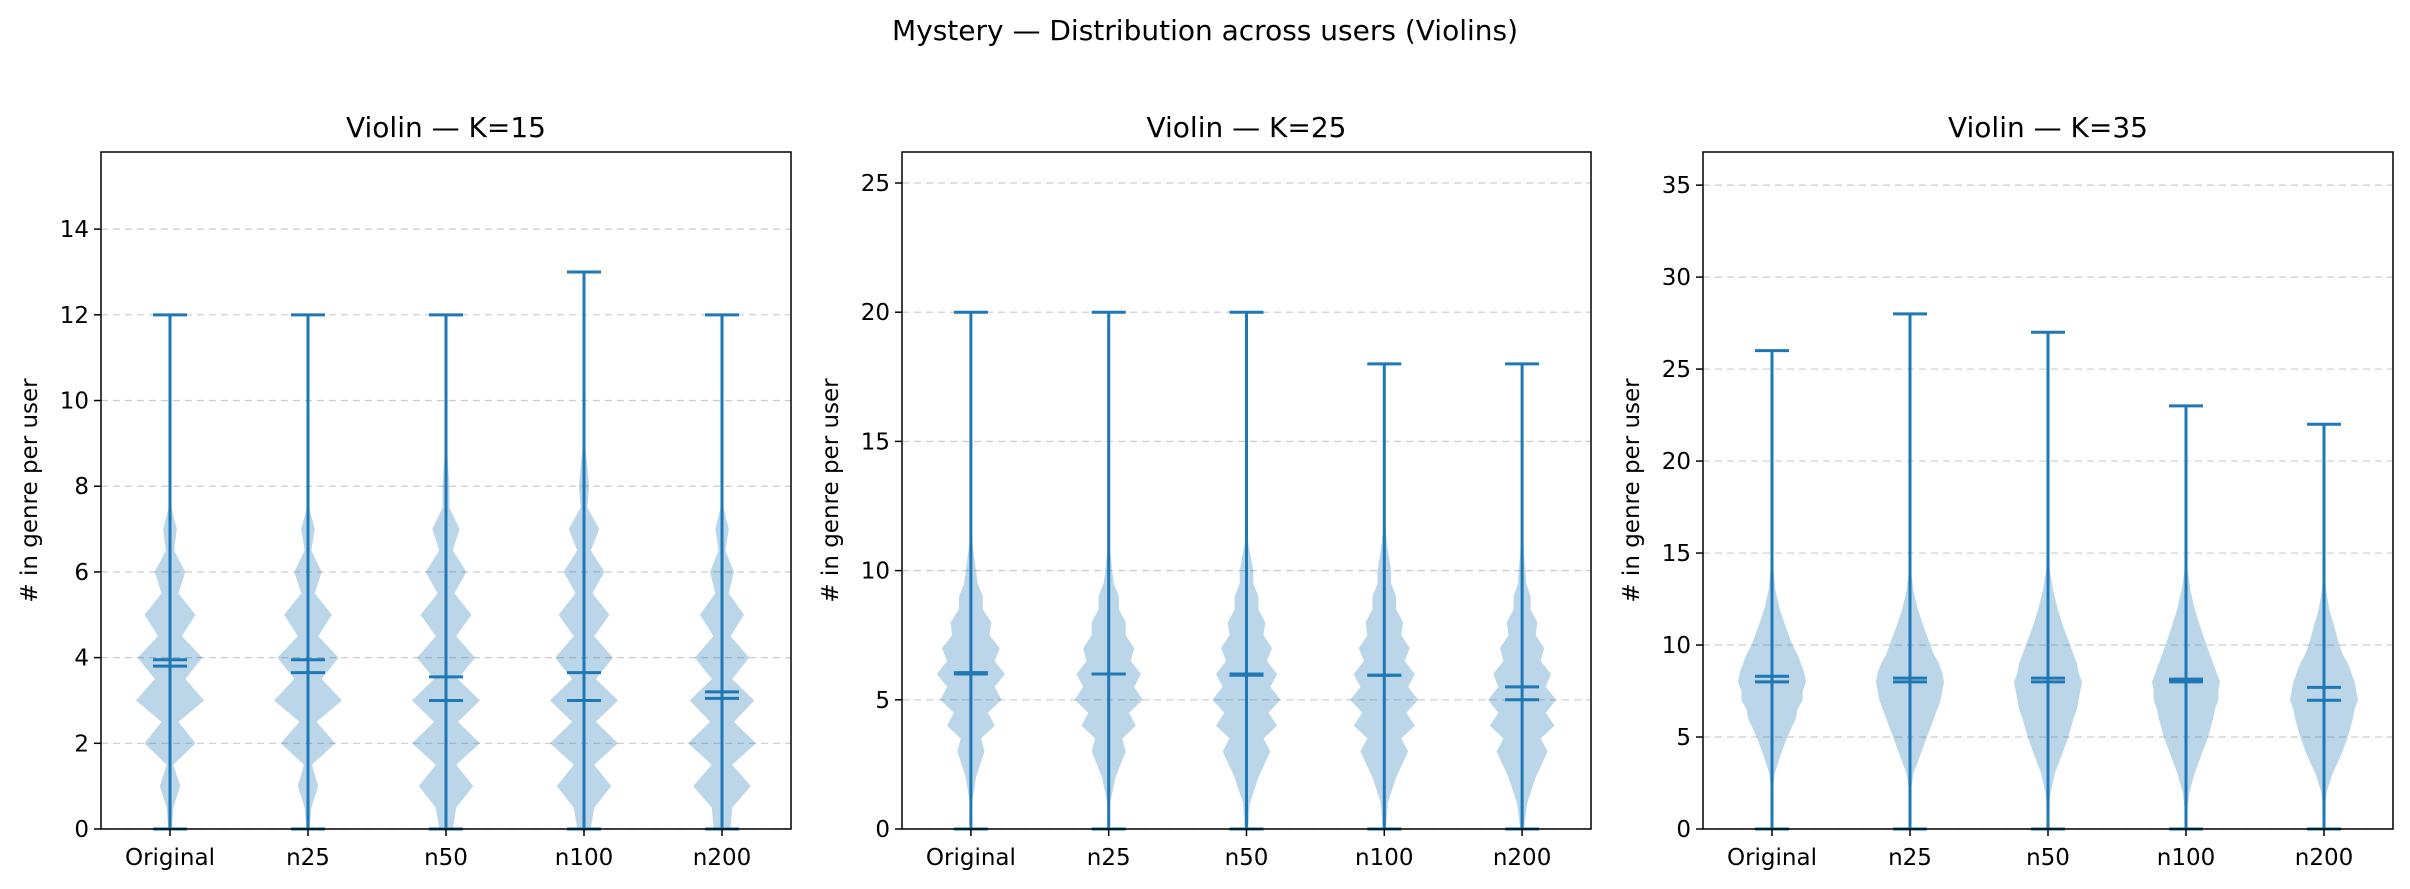  I want to click on y-tick-label: 35, so click(1676, 186).